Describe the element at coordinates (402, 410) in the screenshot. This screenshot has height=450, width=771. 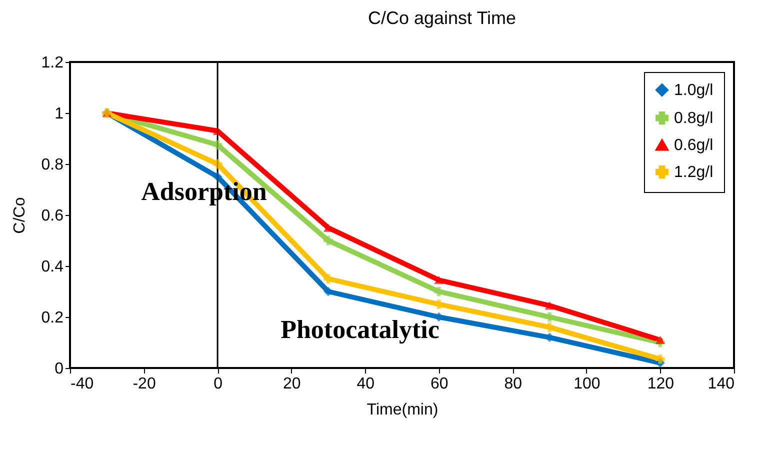
I see `x-axis-title: Time(min)` at that location.